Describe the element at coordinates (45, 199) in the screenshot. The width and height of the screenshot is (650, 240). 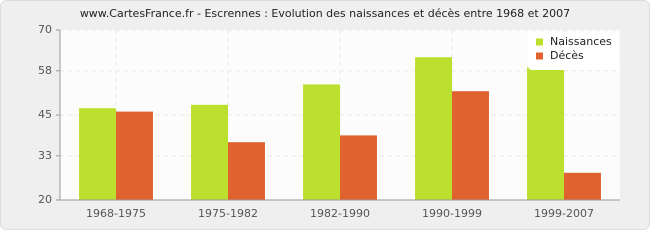
I see `y-tick-label: 20` at that location.